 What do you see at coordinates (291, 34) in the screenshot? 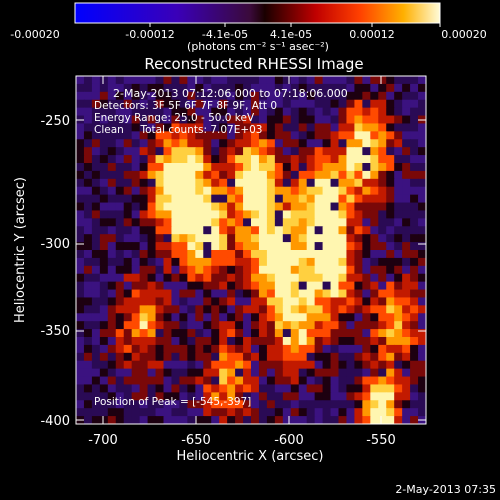
I see `colorbar-tick-label-3: 4.1e-05` at bounding box center [291, 34].